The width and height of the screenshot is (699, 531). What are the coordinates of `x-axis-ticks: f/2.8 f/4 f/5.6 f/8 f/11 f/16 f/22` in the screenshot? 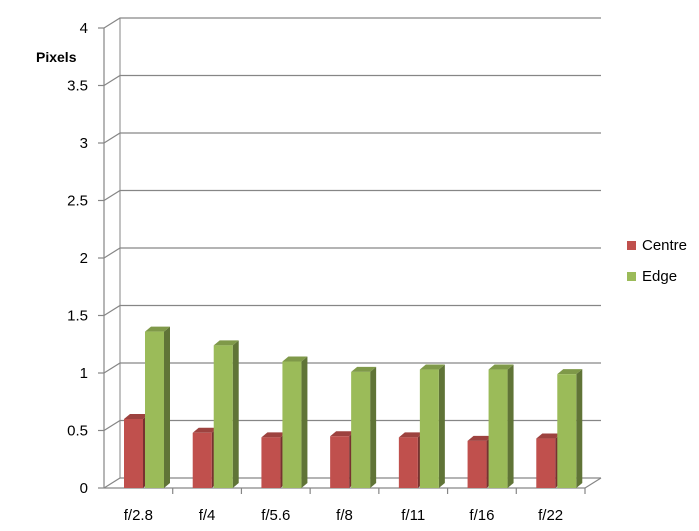 It's located at (343, 515).